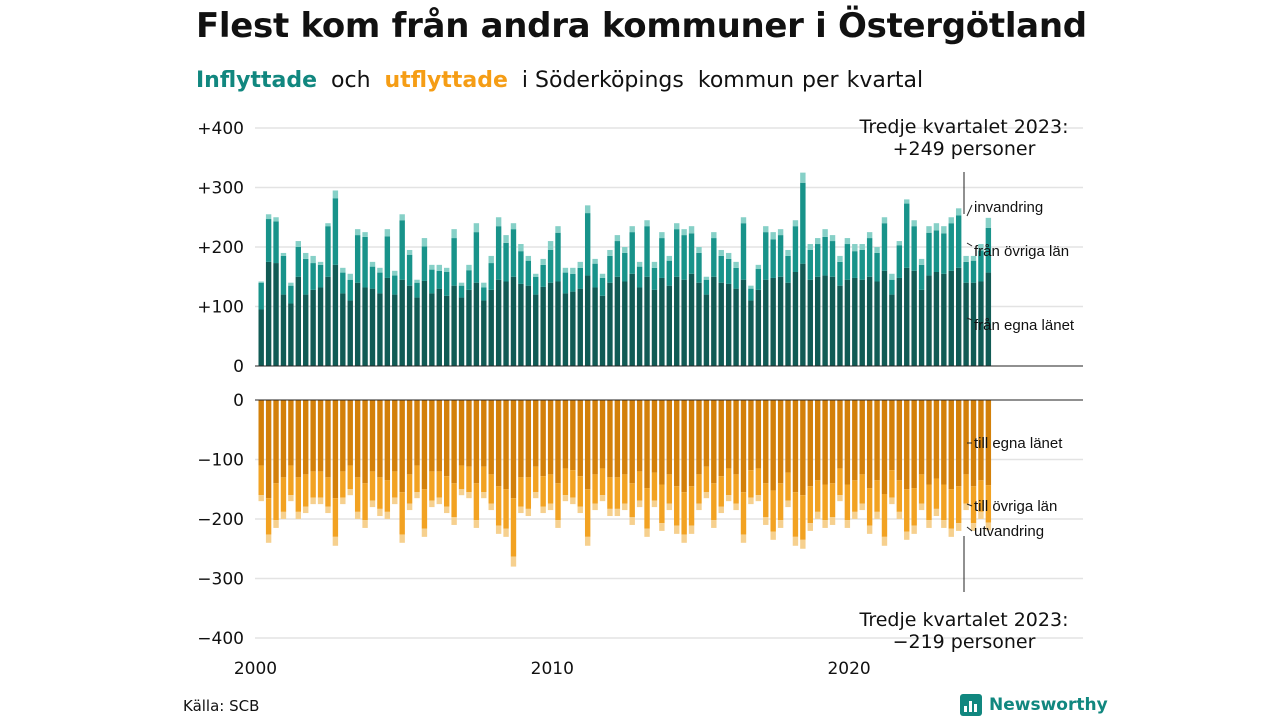 The image size is (1280, 720). I want to click on y-tick-label-top: +300, so click(220, 189).